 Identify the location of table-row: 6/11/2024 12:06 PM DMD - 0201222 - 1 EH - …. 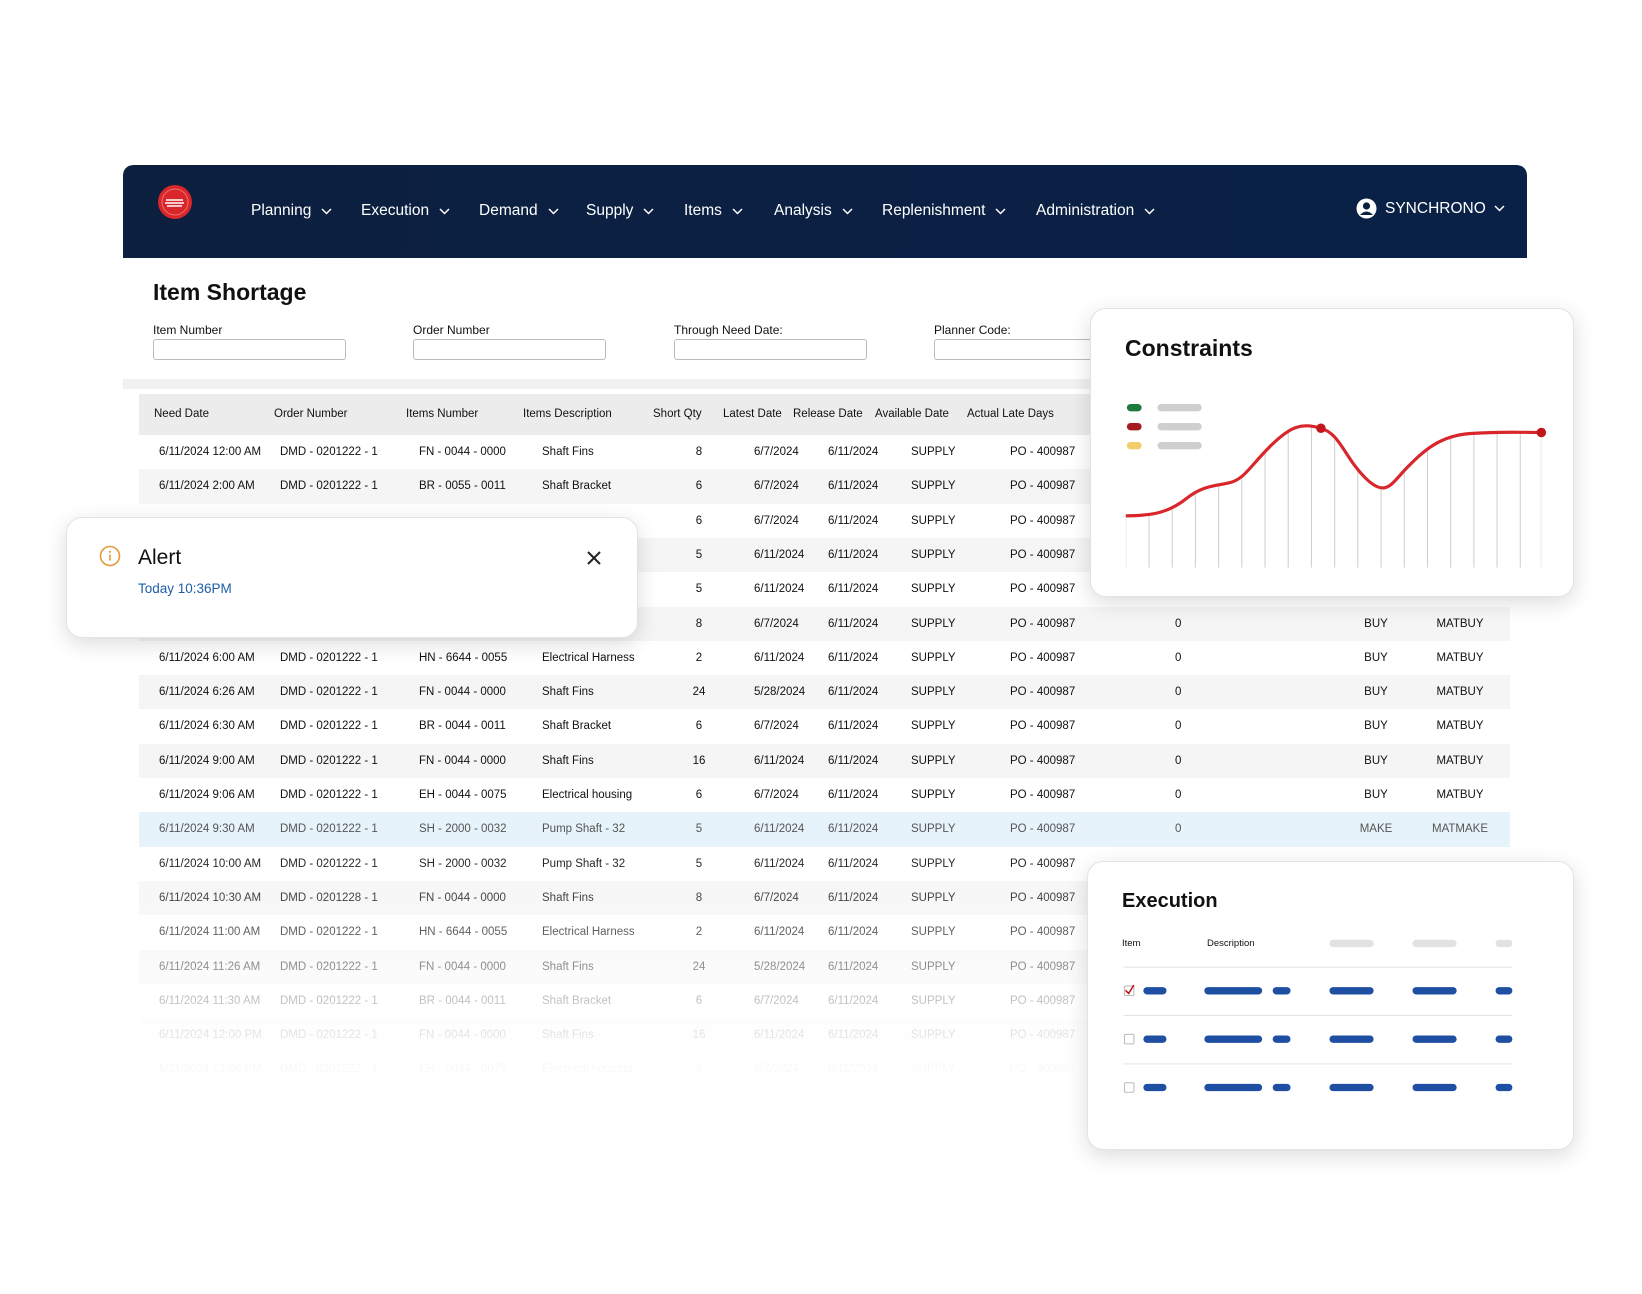
(824, 1068).